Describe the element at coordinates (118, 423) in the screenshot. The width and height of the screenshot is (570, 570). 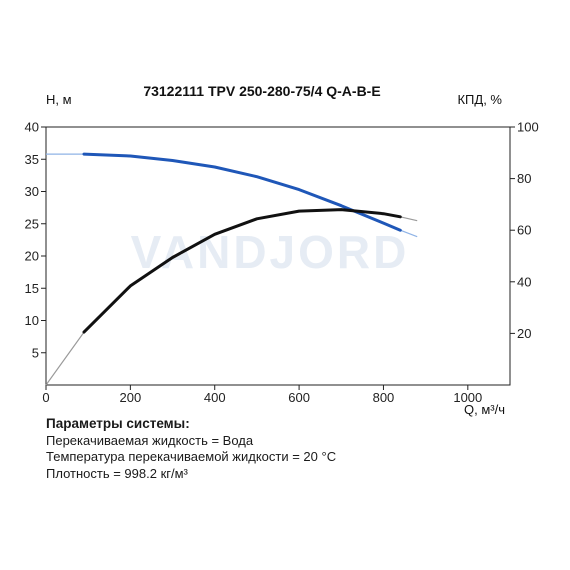
I see `system-parameters-heading: Параметры системы:` at that location.